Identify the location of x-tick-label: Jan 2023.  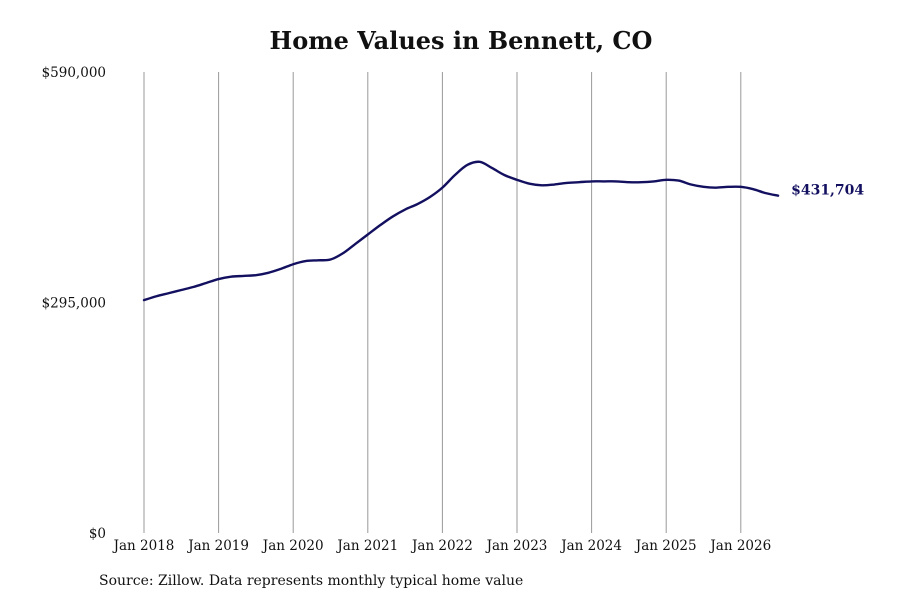
(516, 546).